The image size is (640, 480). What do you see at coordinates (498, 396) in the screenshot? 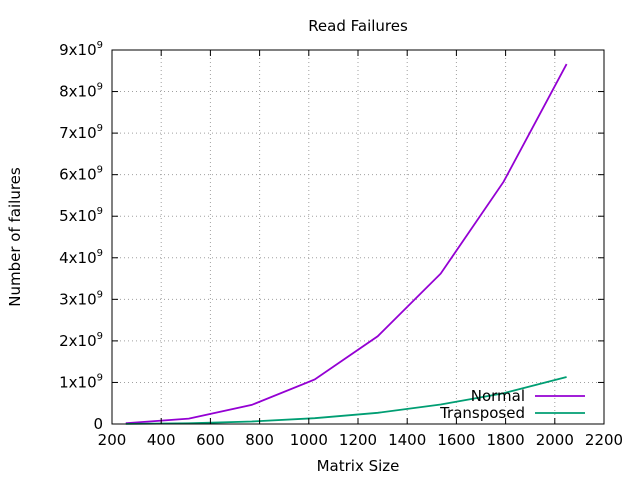
I see `legend-label-normal: Normal` at bounding box center [498, 396].